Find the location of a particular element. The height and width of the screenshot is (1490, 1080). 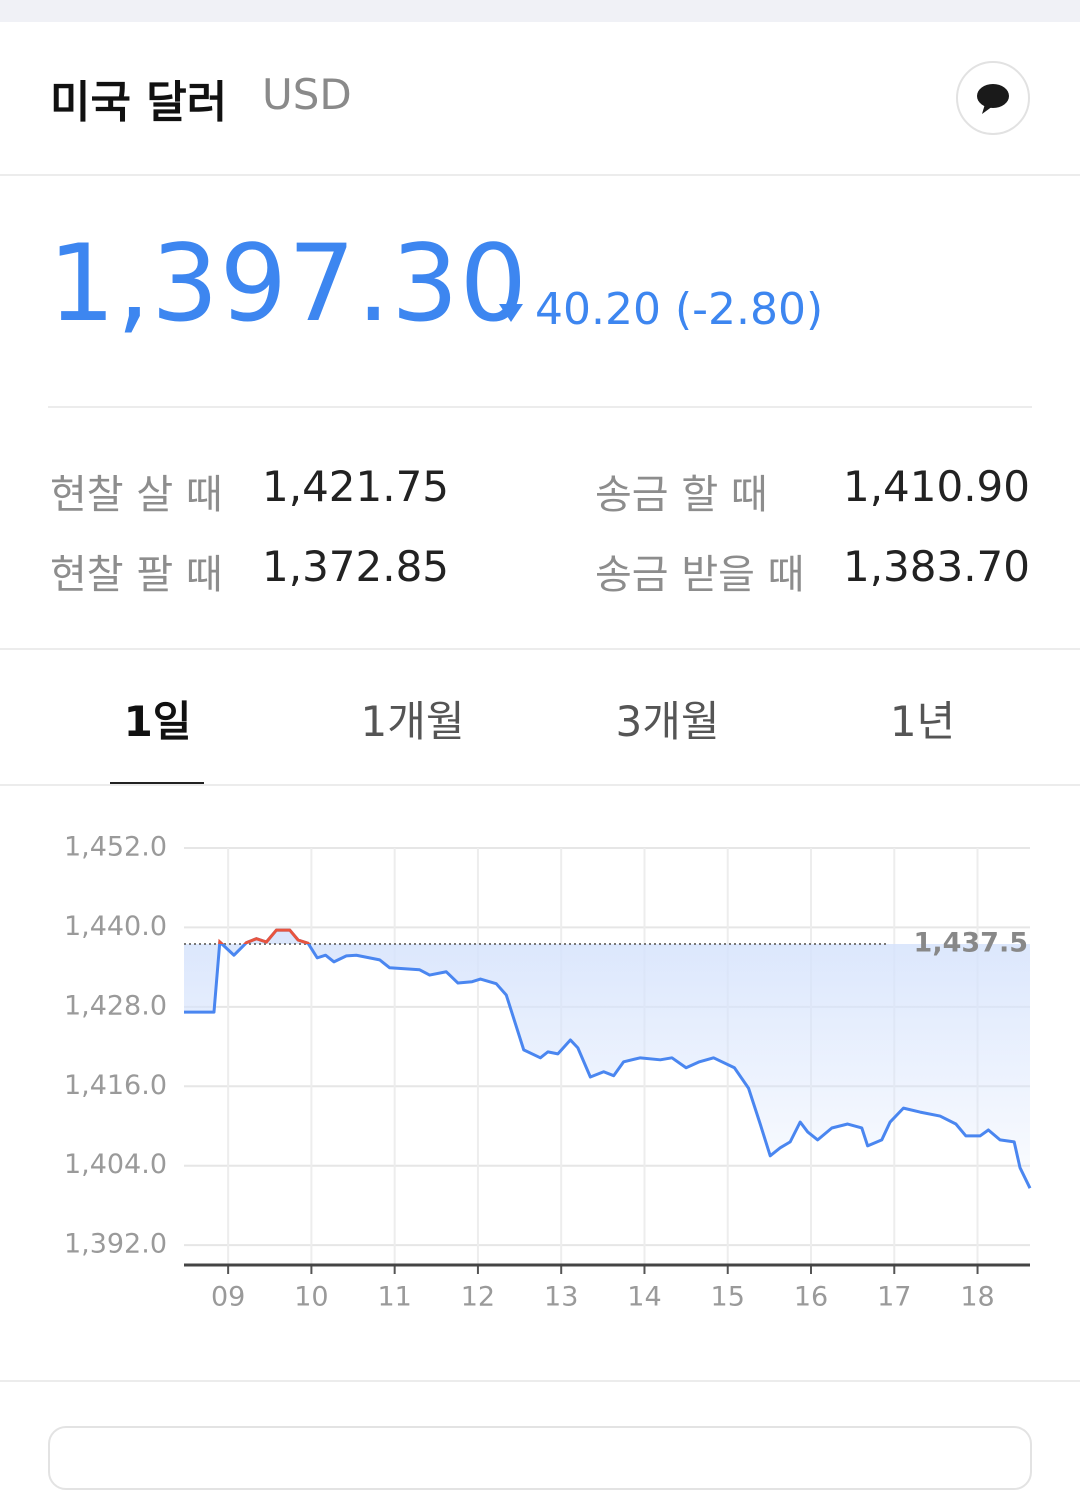

rate-label: 송금 받을 때 is located at coordinates (700, 575).